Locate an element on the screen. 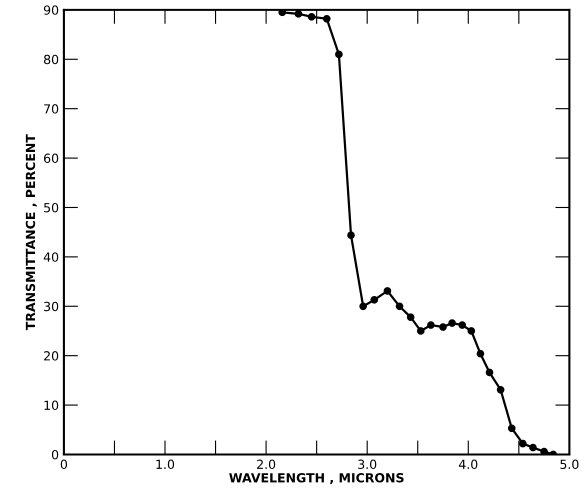 This screenshot has height=494, width=581. x-tick-label: 4.0 is located at coordinates (468, 465).